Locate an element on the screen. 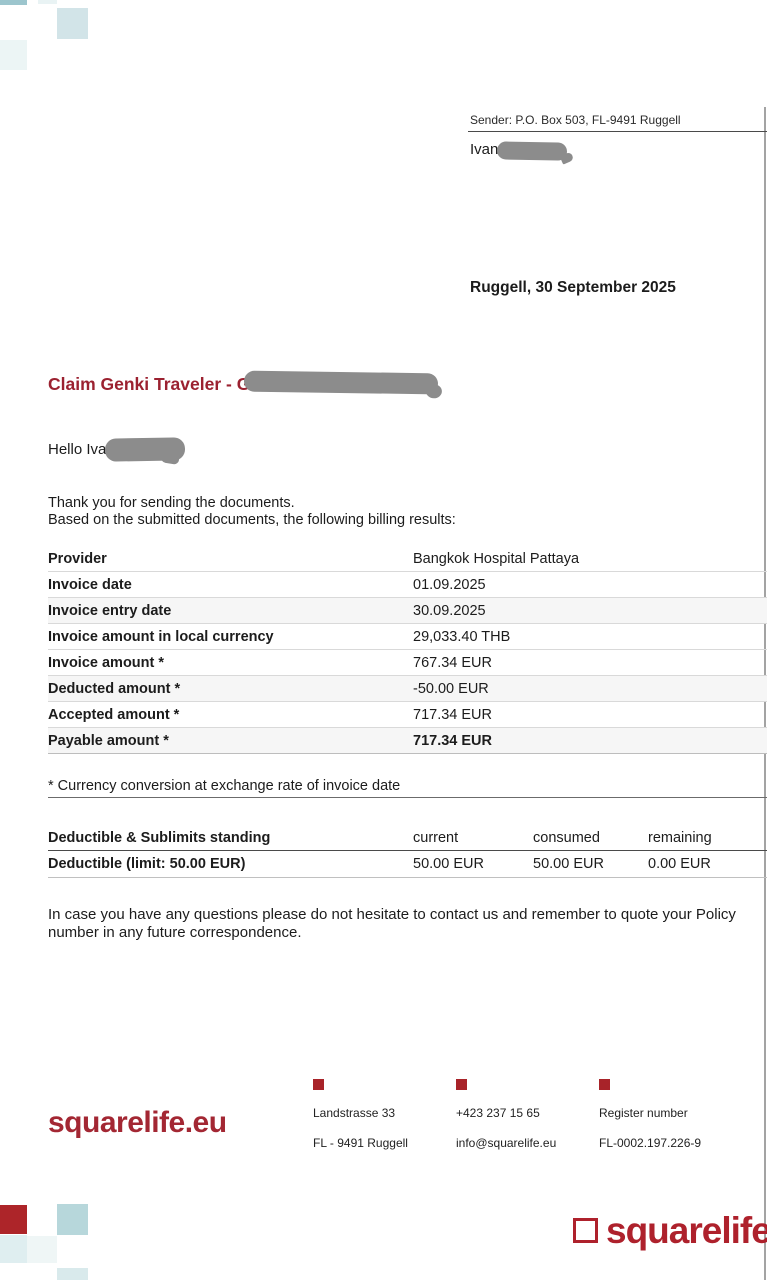 The height and width of the screenshot is (1280, 767). footer-wordmark: squarelife.eu is located at coordinates (137, 1122).